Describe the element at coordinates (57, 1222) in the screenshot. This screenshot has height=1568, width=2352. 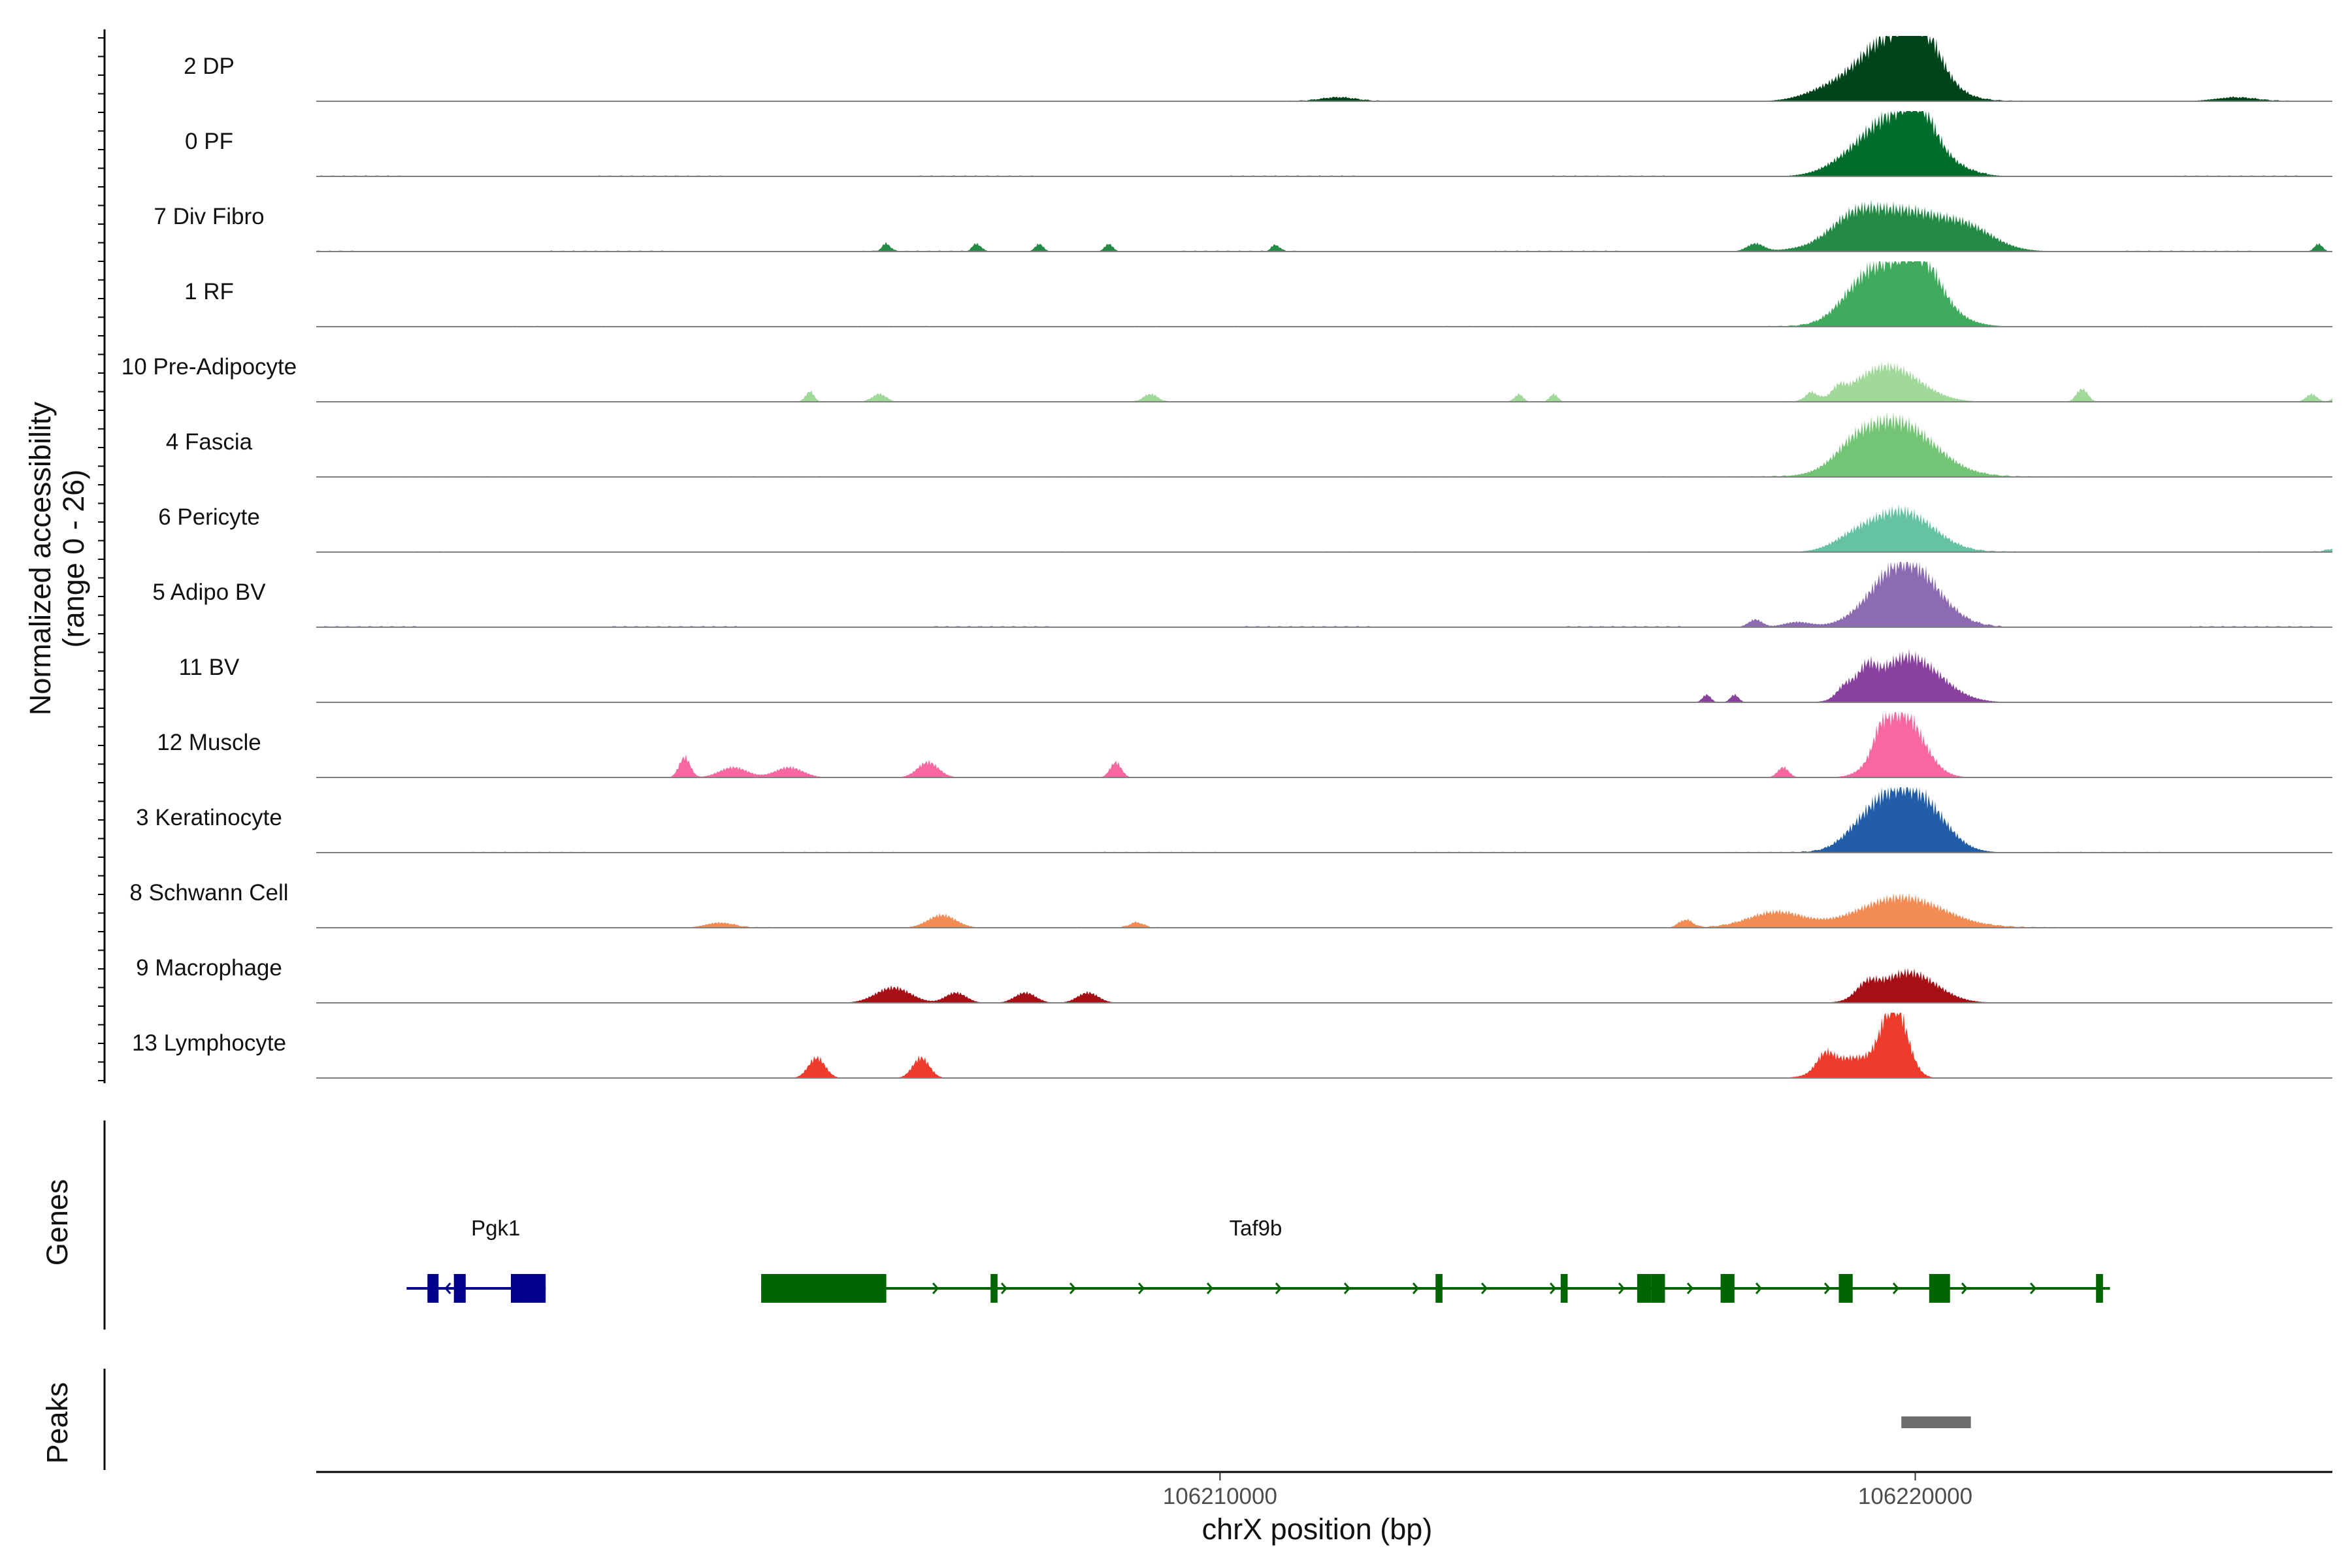
I see `genes-axis-title: Genes` at that location.